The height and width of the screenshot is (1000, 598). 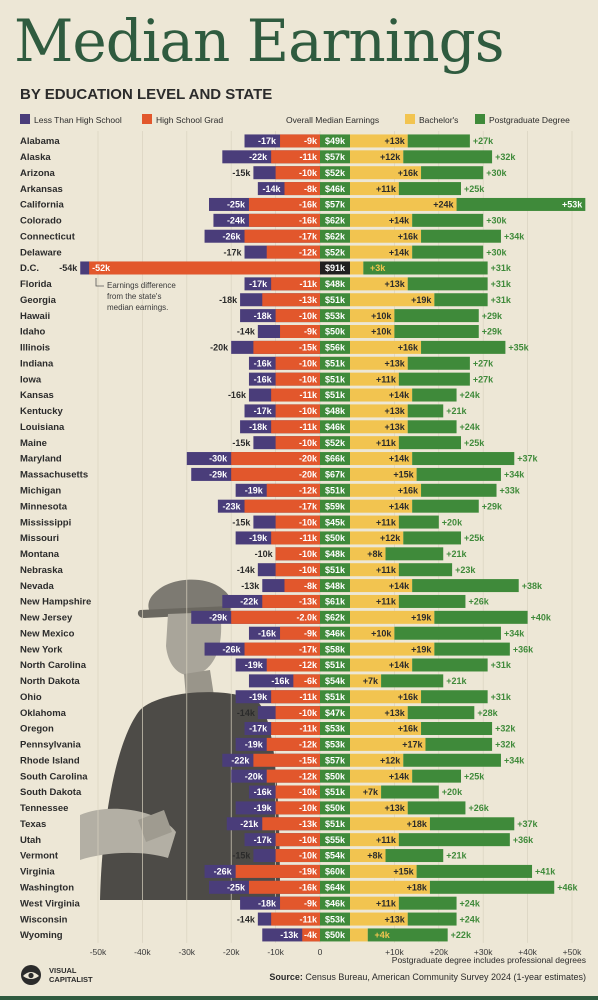 I want to click on state-label: Louisiana, so click(x=42, y=427).